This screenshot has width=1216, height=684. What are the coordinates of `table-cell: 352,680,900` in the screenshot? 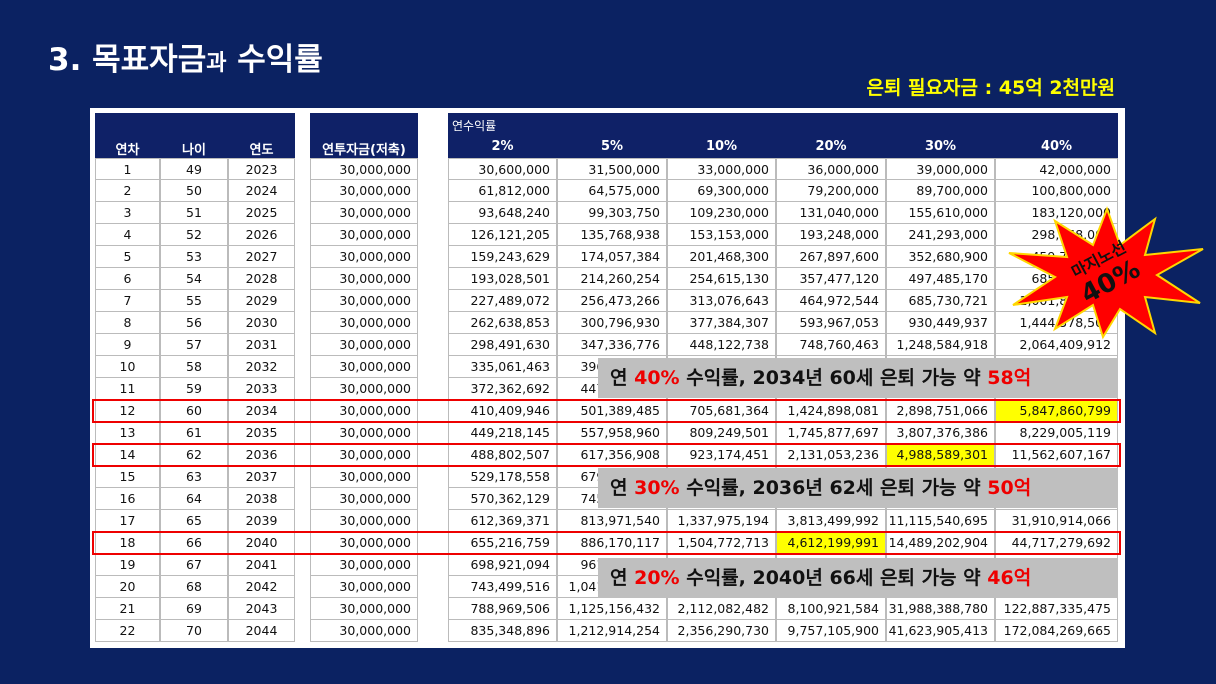 It's located at (940, 257).